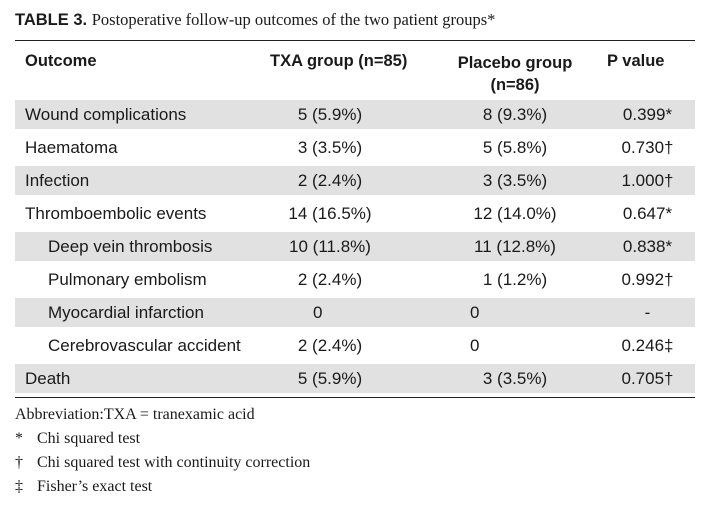  Describe the element at coordinates (61, 61) in the screenshot. I see `header-outcome: Outcome` at that location.